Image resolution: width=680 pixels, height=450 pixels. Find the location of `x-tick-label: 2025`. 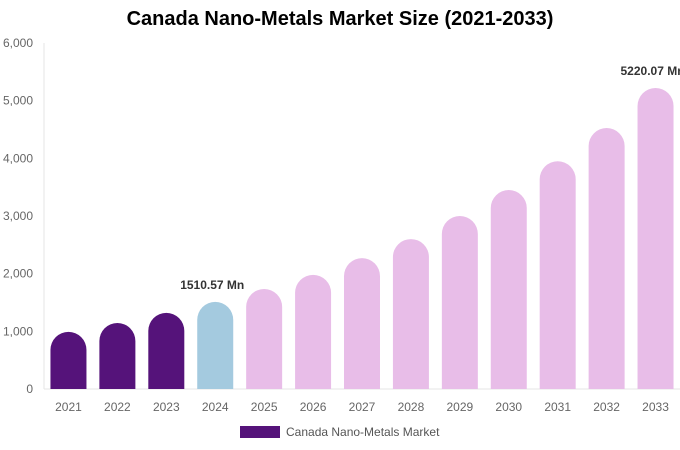

x-tick-label: 2025 is located at coordinates (264, 407).